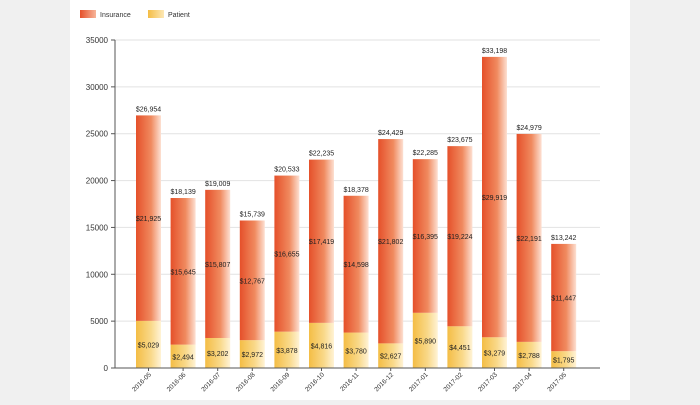 This screenshot has width=700, height=405. Describe the element at coordinates (321, 154) in the screenshot. I see `bar-total-label: $22,235` at that location.